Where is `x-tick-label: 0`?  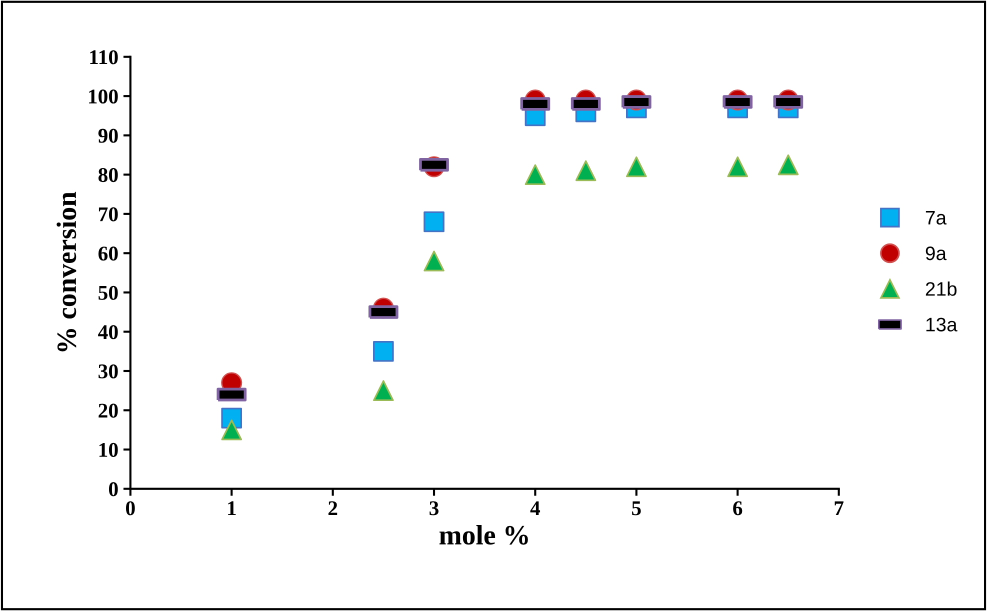 x-tick-label: 0 is located at coordinates (130, 508).